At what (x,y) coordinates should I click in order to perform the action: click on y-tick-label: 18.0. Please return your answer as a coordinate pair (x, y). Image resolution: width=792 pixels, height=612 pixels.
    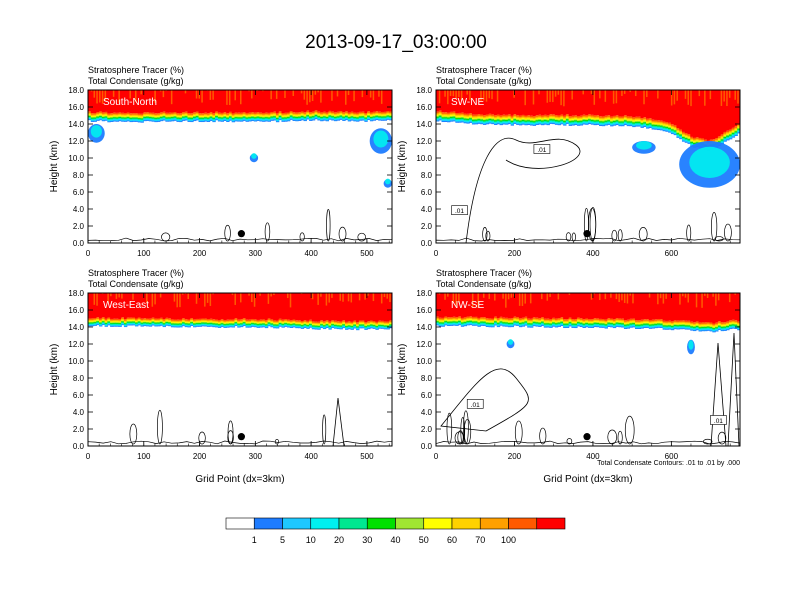
    Looking at the image, I should click on (76, 90).